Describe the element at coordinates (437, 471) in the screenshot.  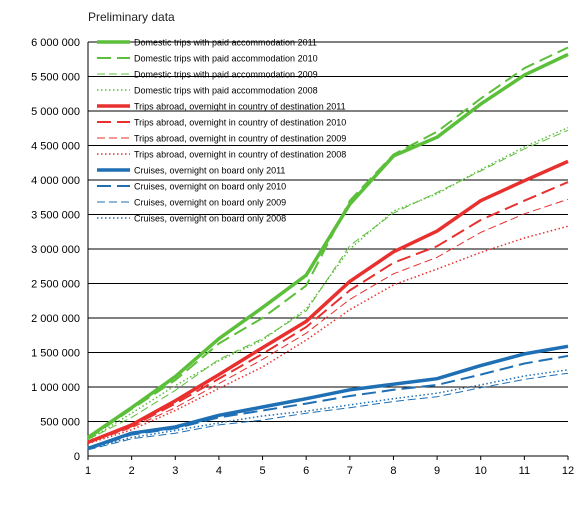
I see `x-tick-label: 9` at that location.